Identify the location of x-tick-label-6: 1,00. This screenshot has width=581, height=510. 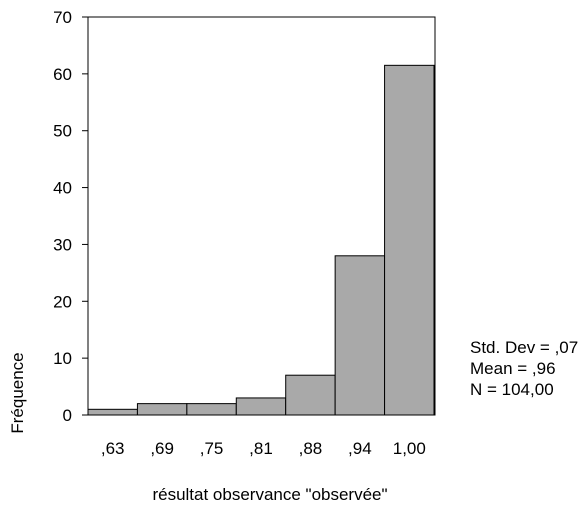
(409, 448).